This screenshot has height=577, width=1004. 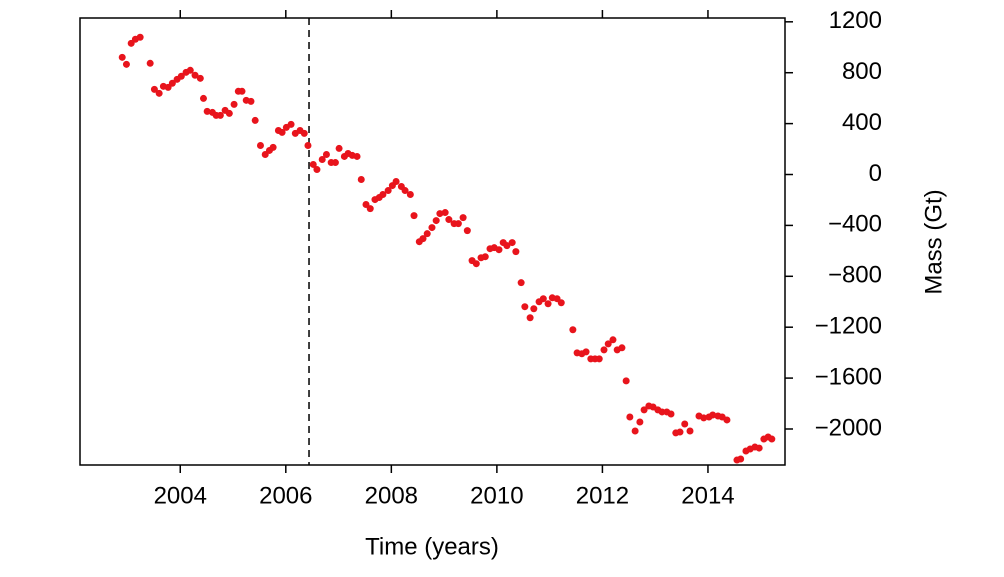 What do you see at coordinates (496, 495) in the screenshot?
I see `x-tick-label: 2010` at bounding box center [496, 495].